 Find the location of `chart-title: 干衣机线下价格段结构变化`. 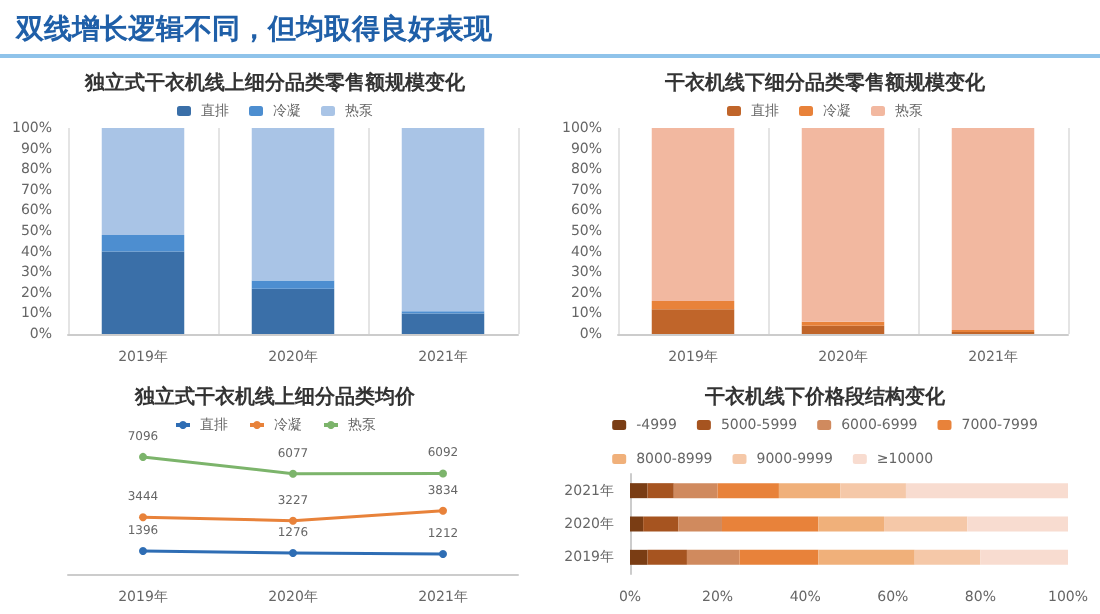

chart-title: 干衣机线下价格段结构变化 is located at coordinates (825, 397).